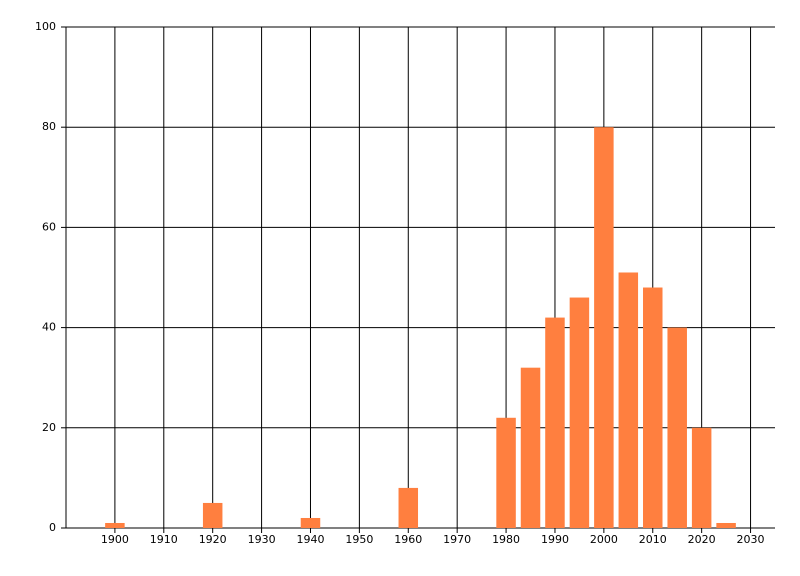  I want to click on x-tick-label: 1920, so click(213, 539).